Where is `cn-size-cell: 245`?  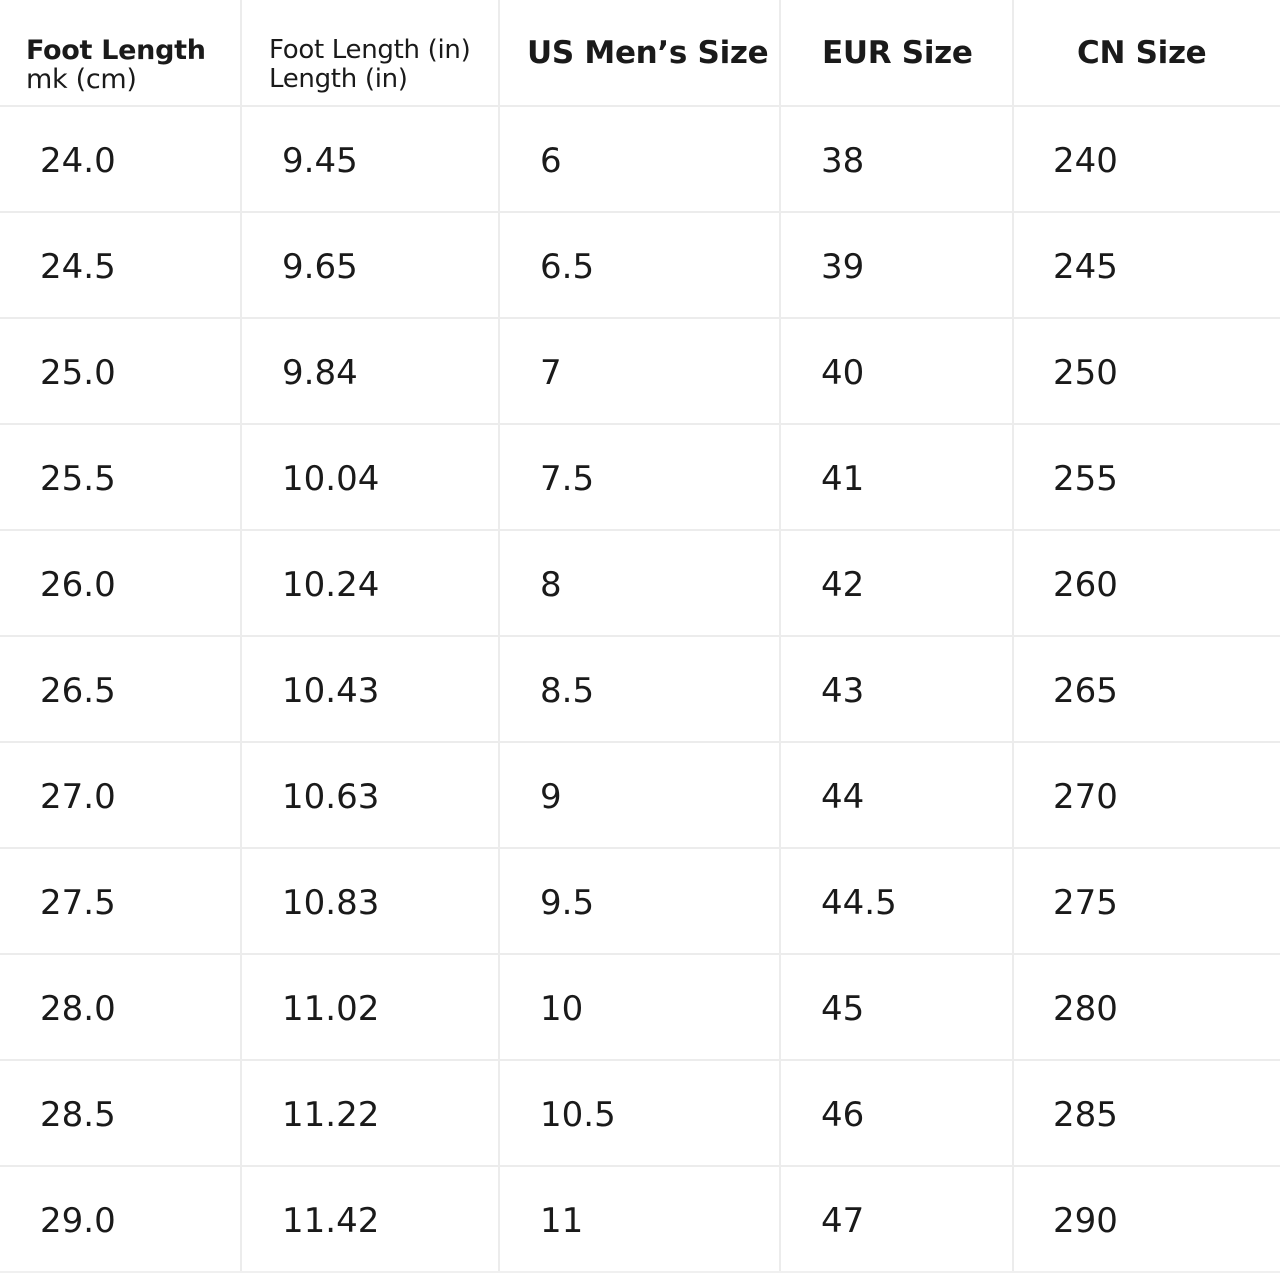 cn-size-cell: 245 is located at coordinates (1146, 265).